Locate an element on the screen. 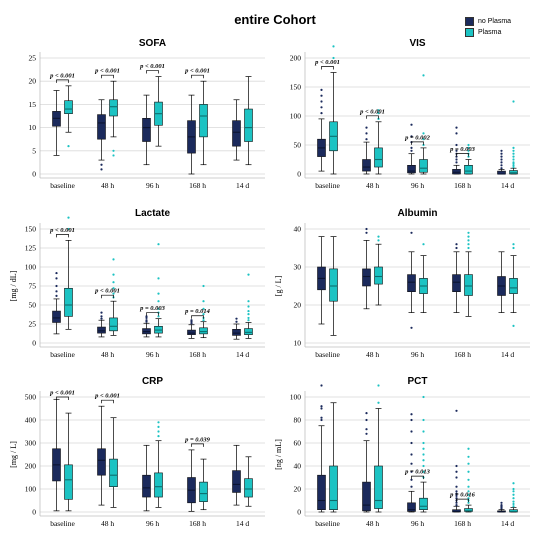 The image size is (550, 550). y-axis-label: [mg / L] is located at coordinates (13, 454).